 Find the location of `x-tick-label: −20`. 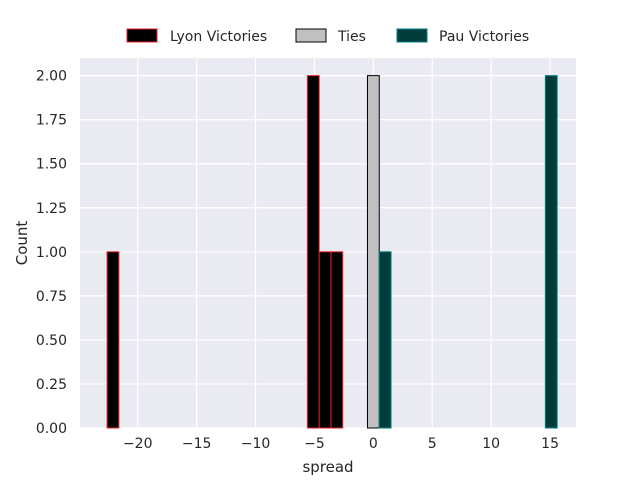

x-tick-label: −20 is located at coordinates (138, 444).